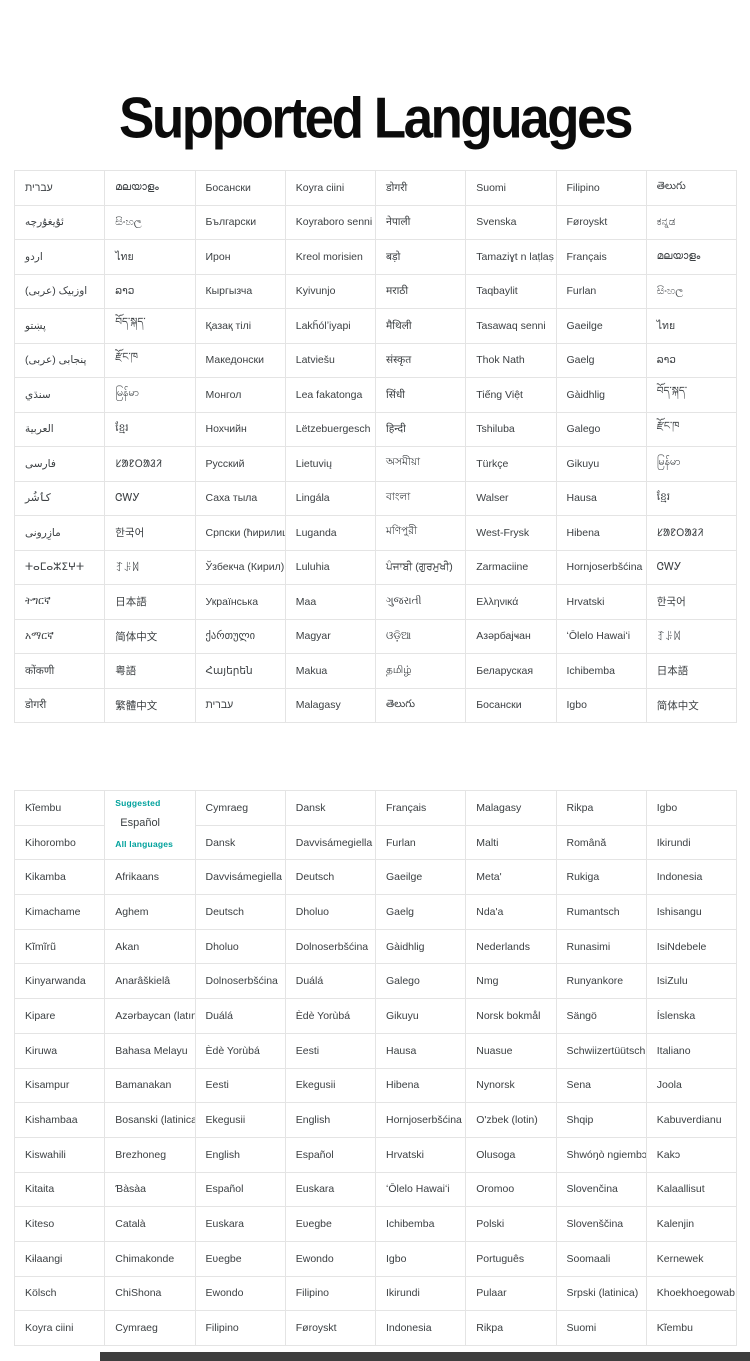 The image size is (750, 1361). Describe the element at coordinates (330, 843) in the screenshot. I see `language-cell: Davvisámegiella` at that location.